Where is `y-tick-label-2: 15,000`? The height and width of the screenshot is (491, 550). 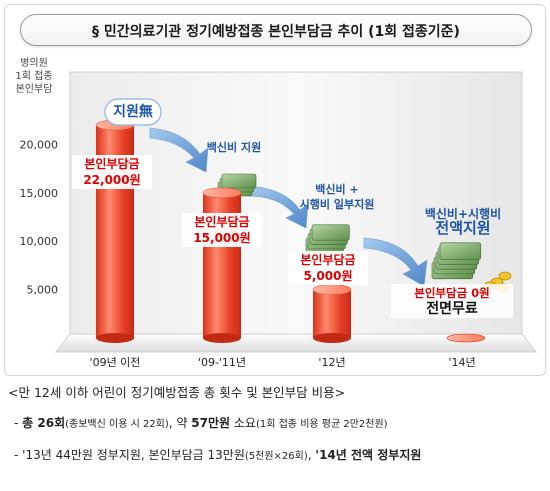
y-tick-label-2: 15,000 is located at coordinates (39, 193).